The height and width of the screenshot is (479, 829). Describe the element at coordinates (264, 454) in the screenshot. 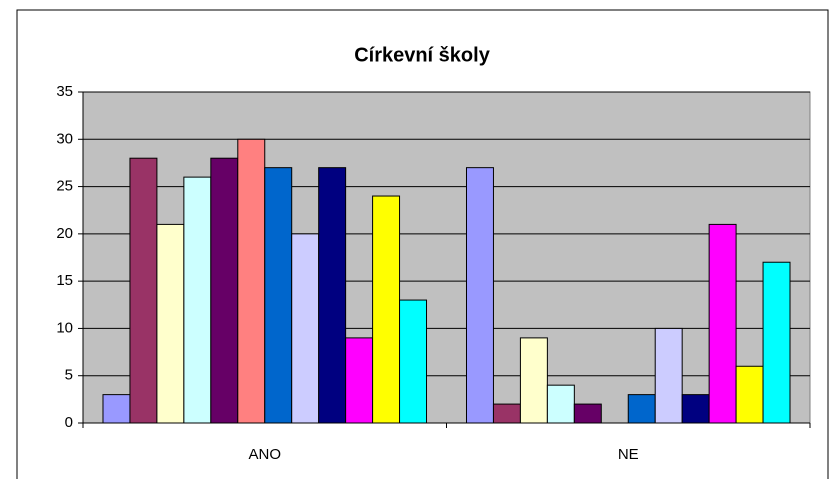

I see `x-tick-label: ANO` at that location.